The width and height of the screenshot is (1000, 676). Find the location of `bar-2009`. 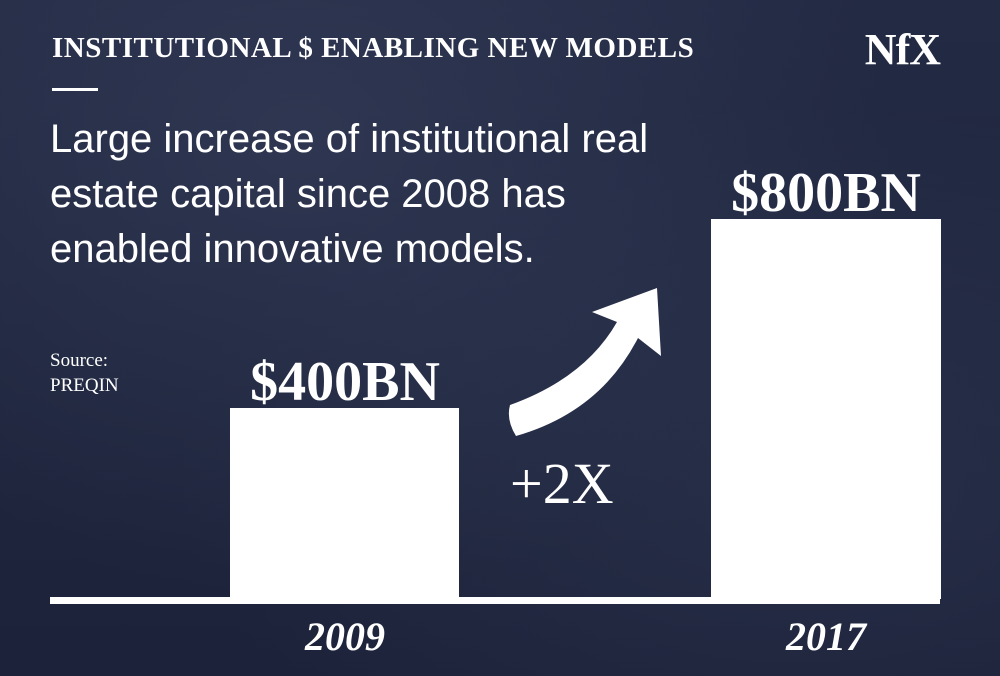

bar-2009 is located at coordinates (344, 503).